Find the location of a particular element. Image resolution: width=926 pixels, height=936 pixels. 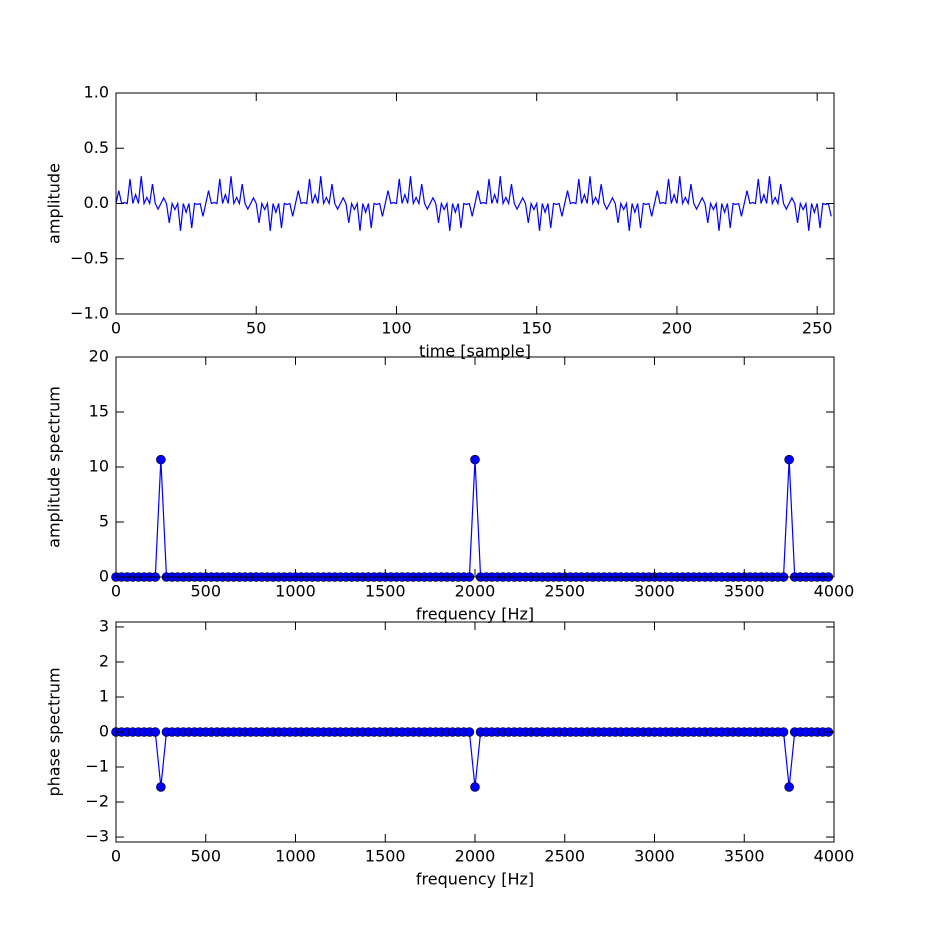

y-tick-label: 20 is located at coordinates (99, 356).